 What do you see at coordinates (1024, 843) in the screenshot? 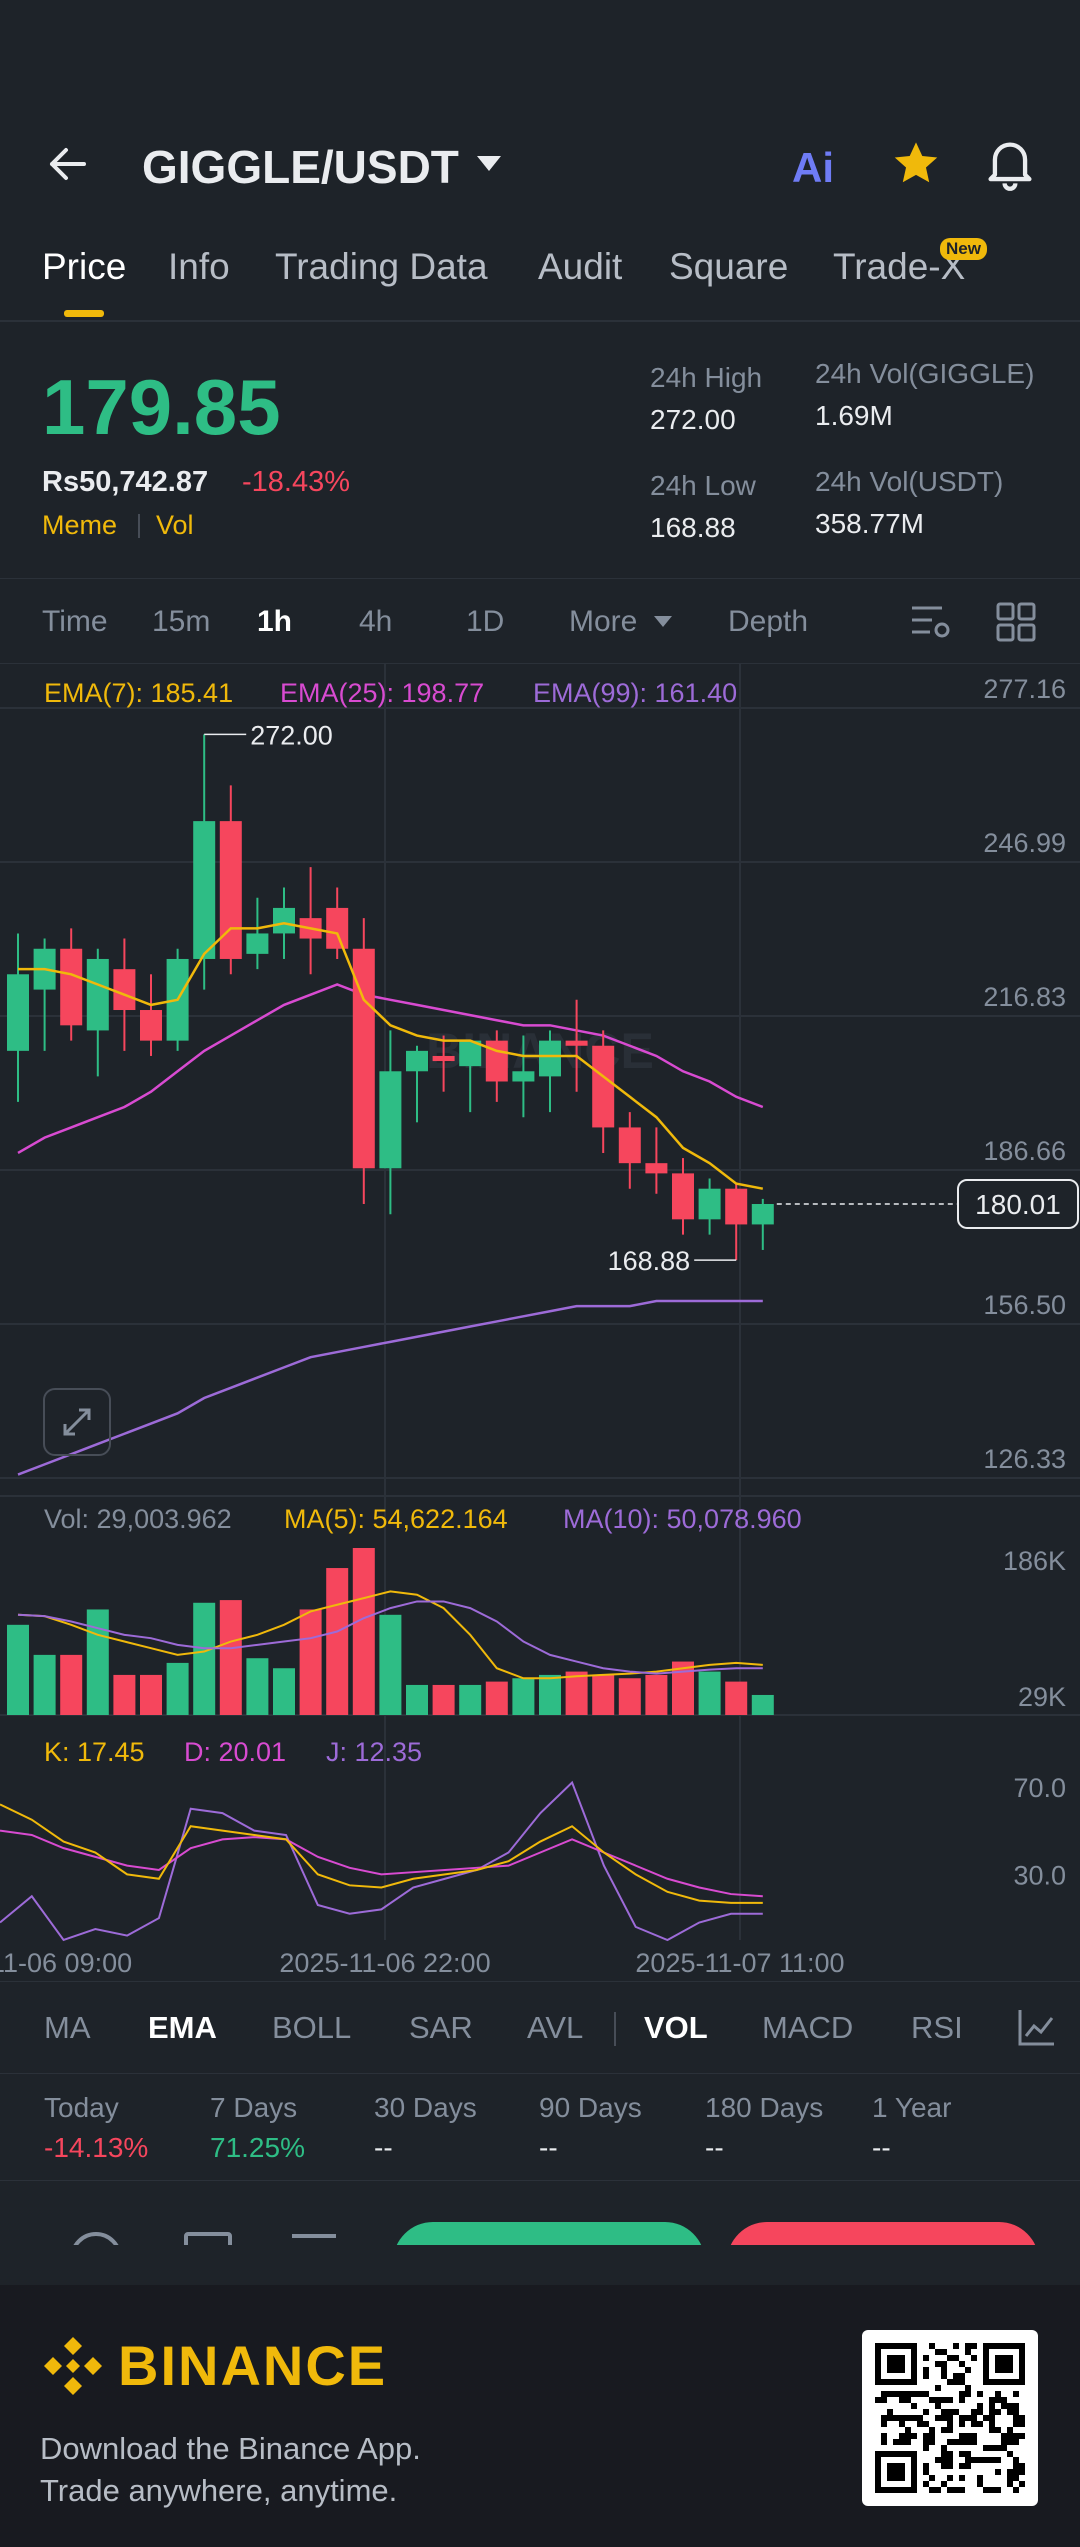
I see `price-tick-label: 246.99` at bounding box center [1024, 843].